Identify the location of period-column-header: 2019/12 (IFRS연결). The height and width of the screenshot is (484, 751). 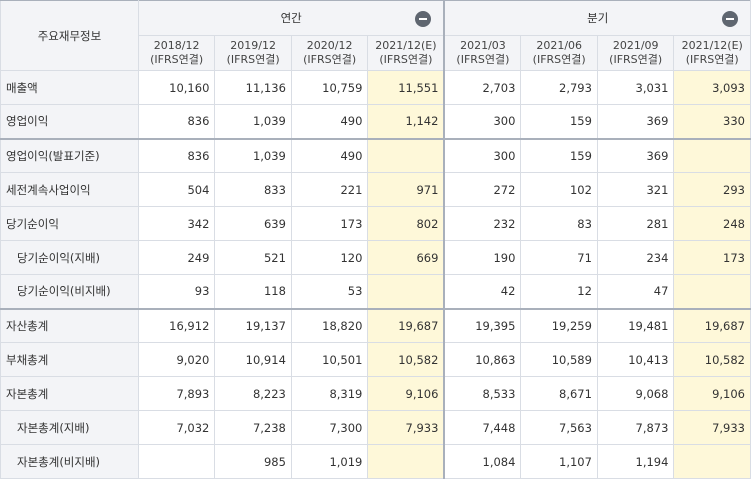
(253, 53).